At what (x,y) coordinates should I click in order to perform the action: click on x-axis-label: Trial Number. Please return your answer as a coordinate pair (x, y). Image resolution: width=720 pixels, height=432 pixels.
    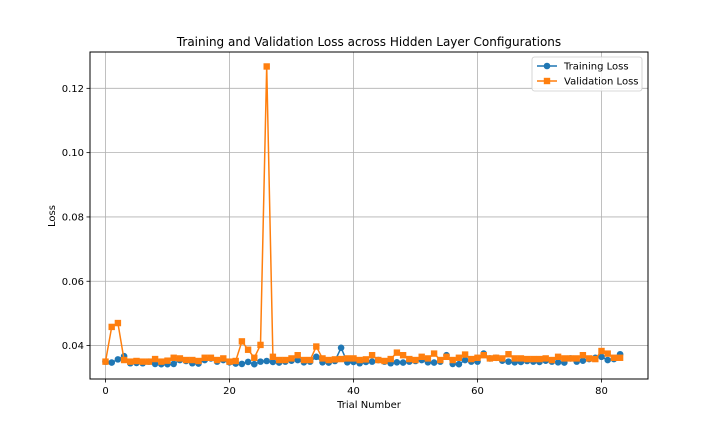
    Looking at the image, I should click on (369, 405).